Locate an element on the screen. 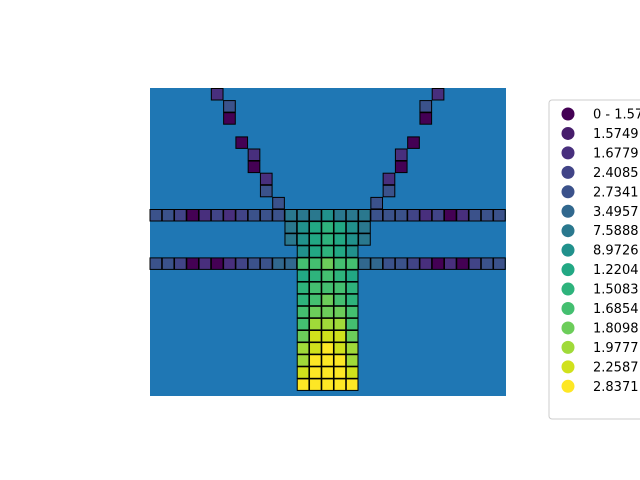 This screenshot has height=480, width=640. legend-label: 1.2204 is located at coordinates (616, 270).